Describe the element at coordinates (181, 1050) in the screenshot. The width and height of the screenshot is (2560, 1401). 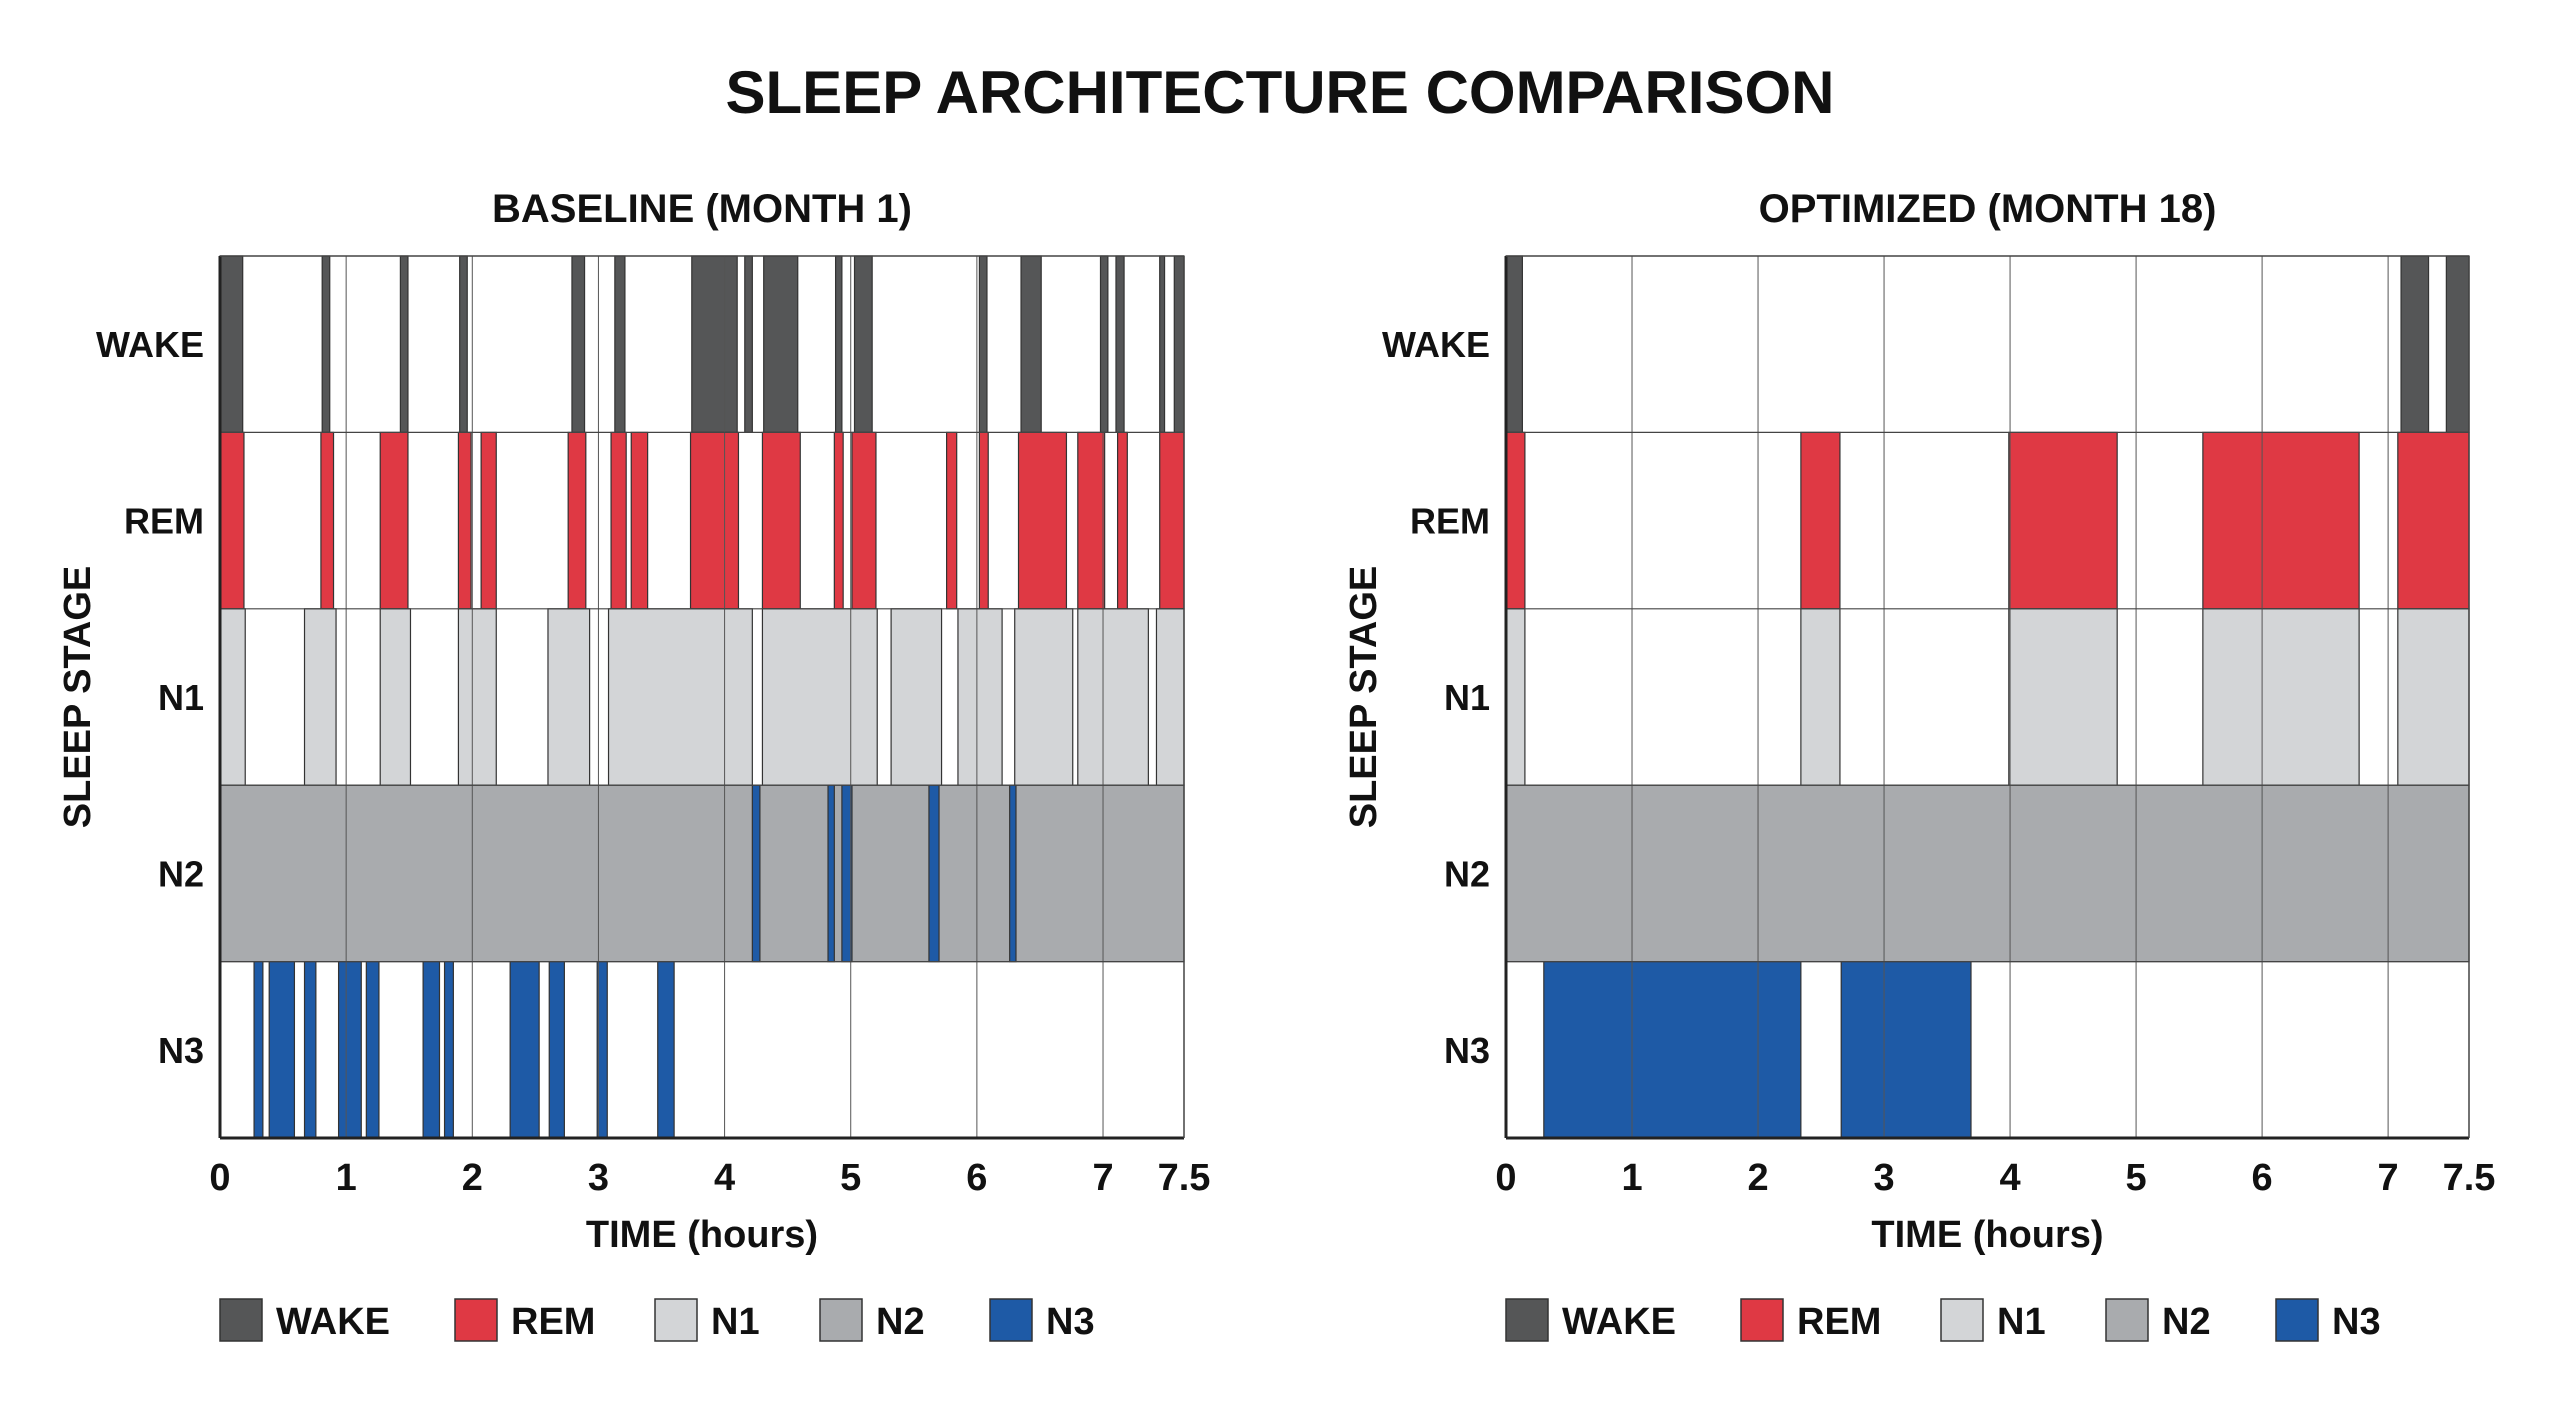
I see `y-tick-label: N3` at that location.